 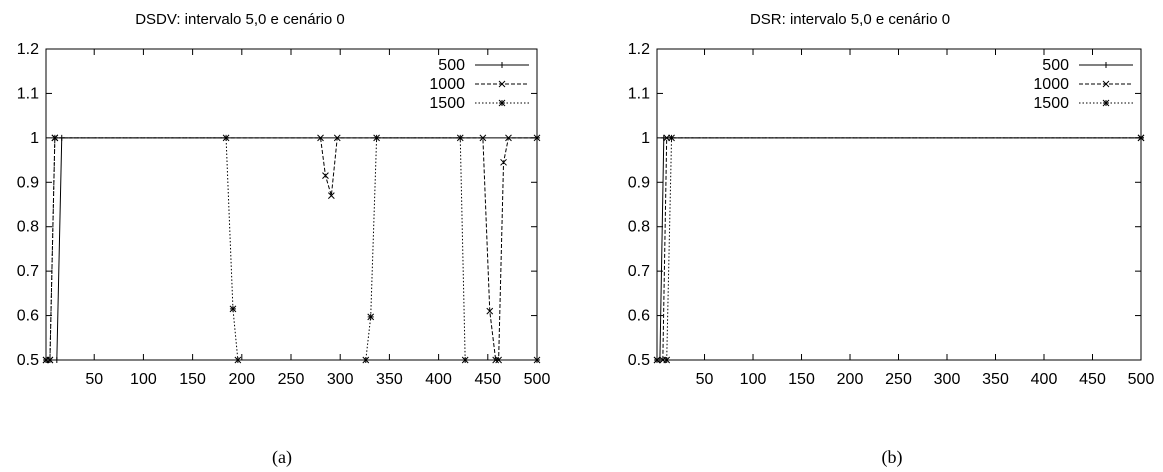 What do you see at coordinates (447, 103) in the screenshot?
I see `legend-label: 1500` at bounding box center [447, 103].